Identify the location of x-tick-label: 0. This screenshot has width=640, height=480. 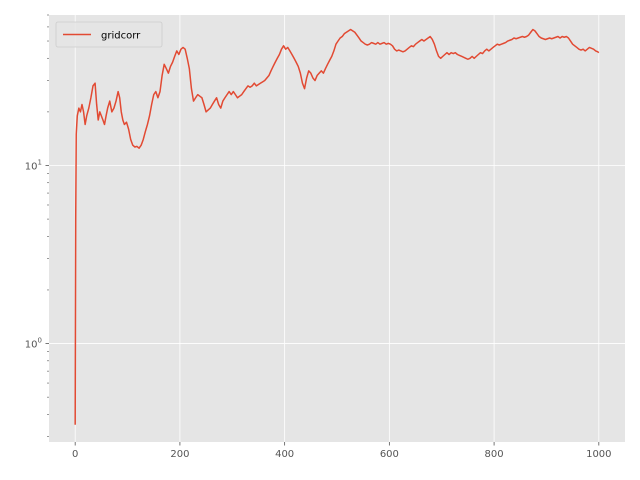
(75, 454).